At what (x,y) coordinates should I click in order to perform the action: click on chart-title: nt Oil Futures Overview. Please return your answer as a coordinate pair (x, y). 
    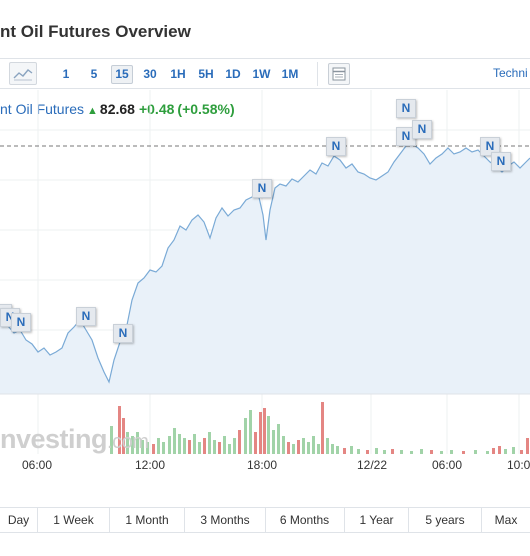
    Looking at the image, I should click on (95, 31).